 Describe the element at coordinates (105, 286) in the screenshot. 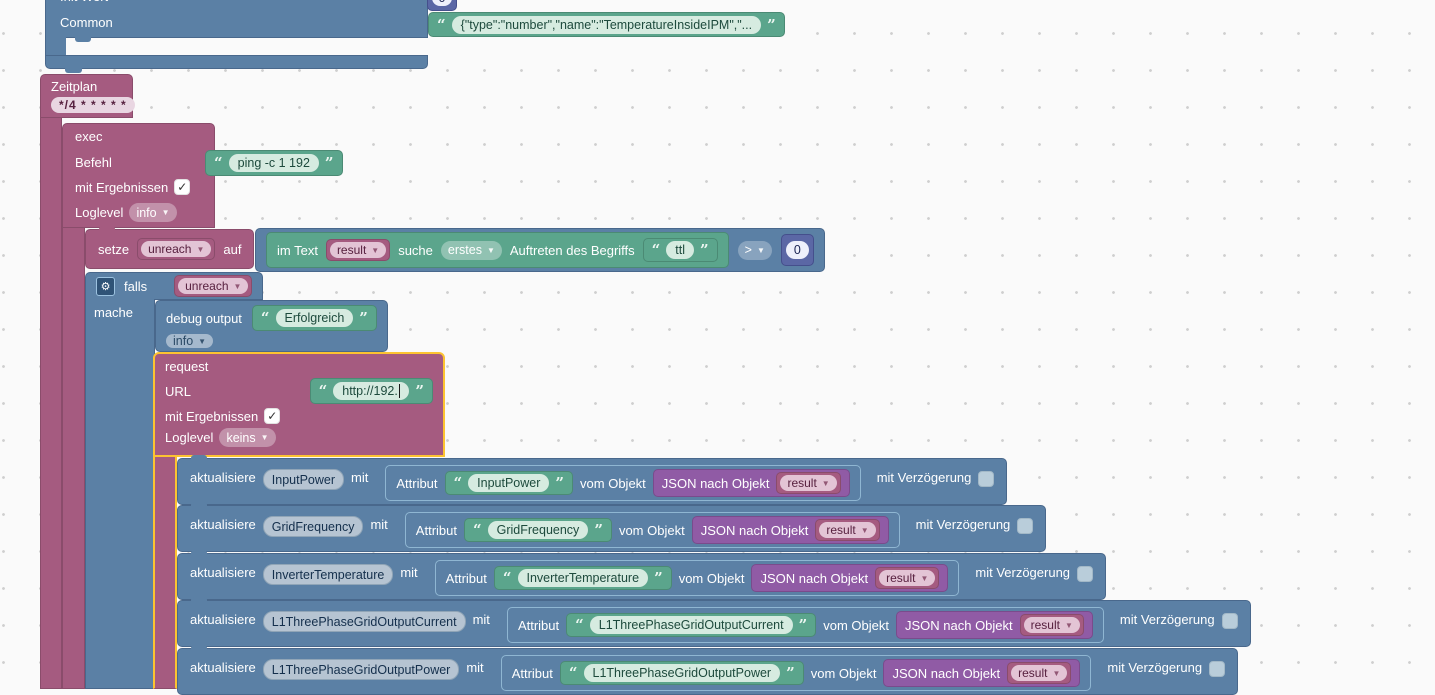

I see `gear-icon: ⚙` at that location.